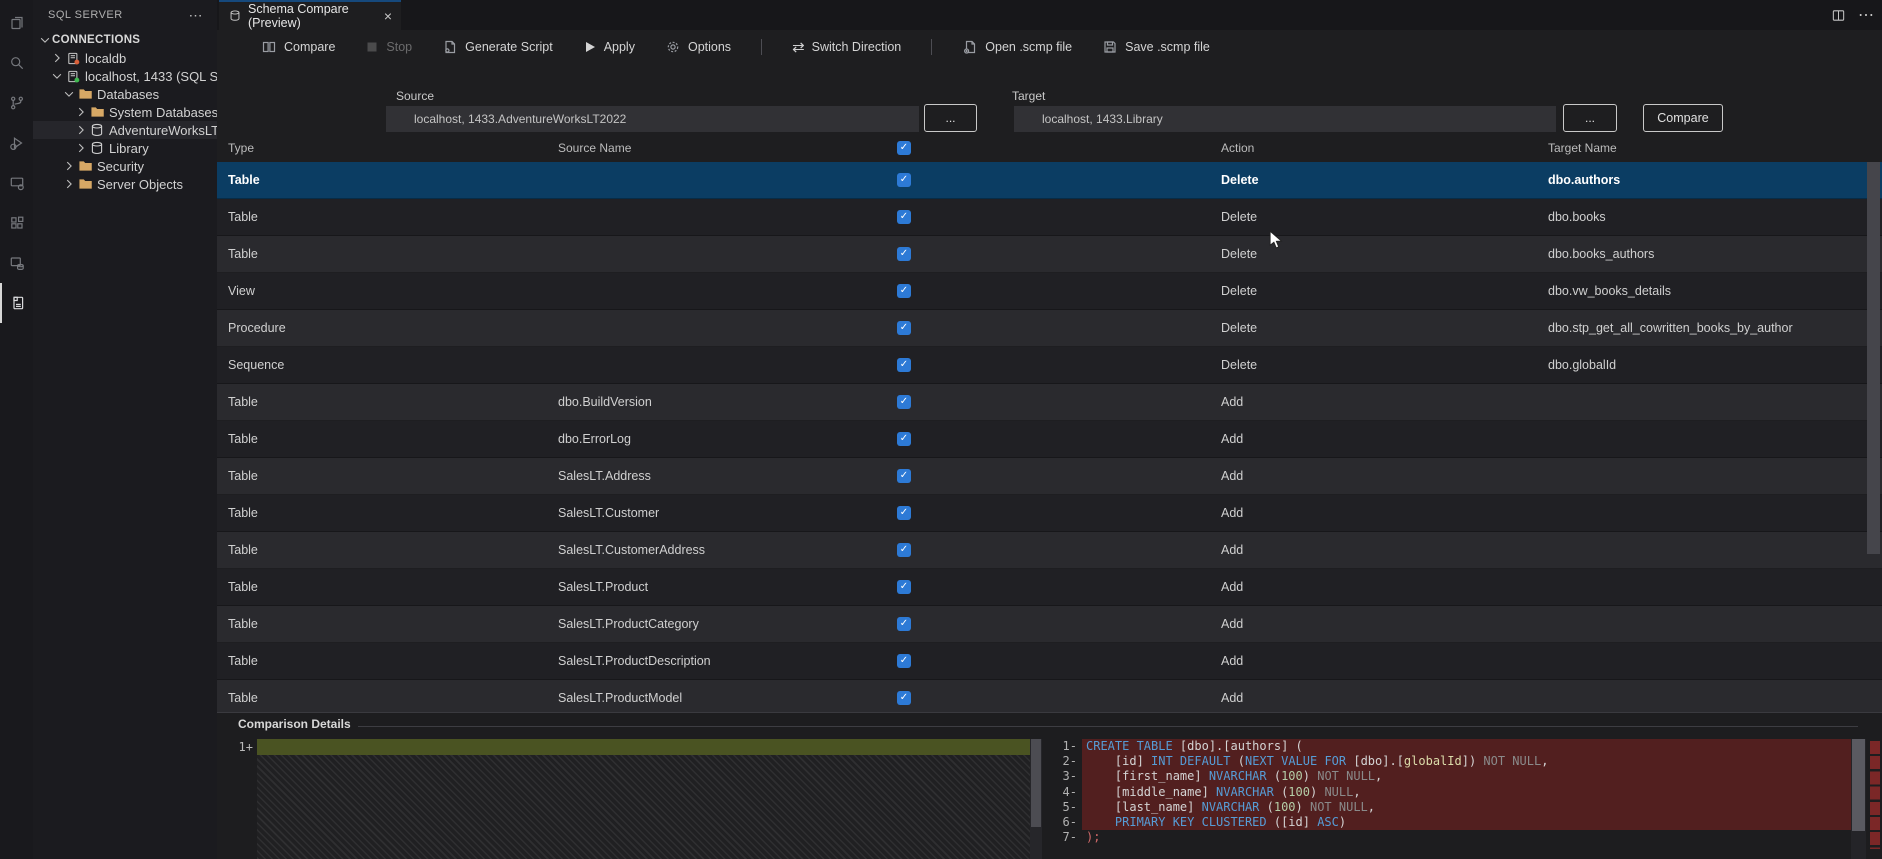 The image size is (1882, 859). I want to click on select-all-checkbox: ✓, so click(904, 148).